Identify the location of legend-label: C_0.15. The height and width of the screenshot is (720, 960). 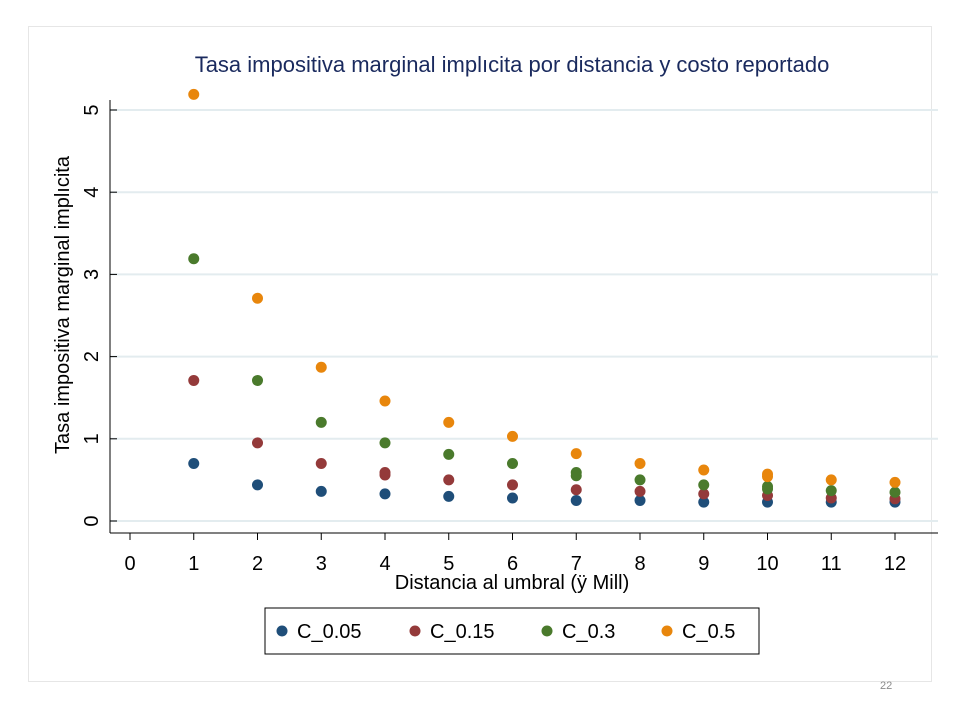
(462, 632).